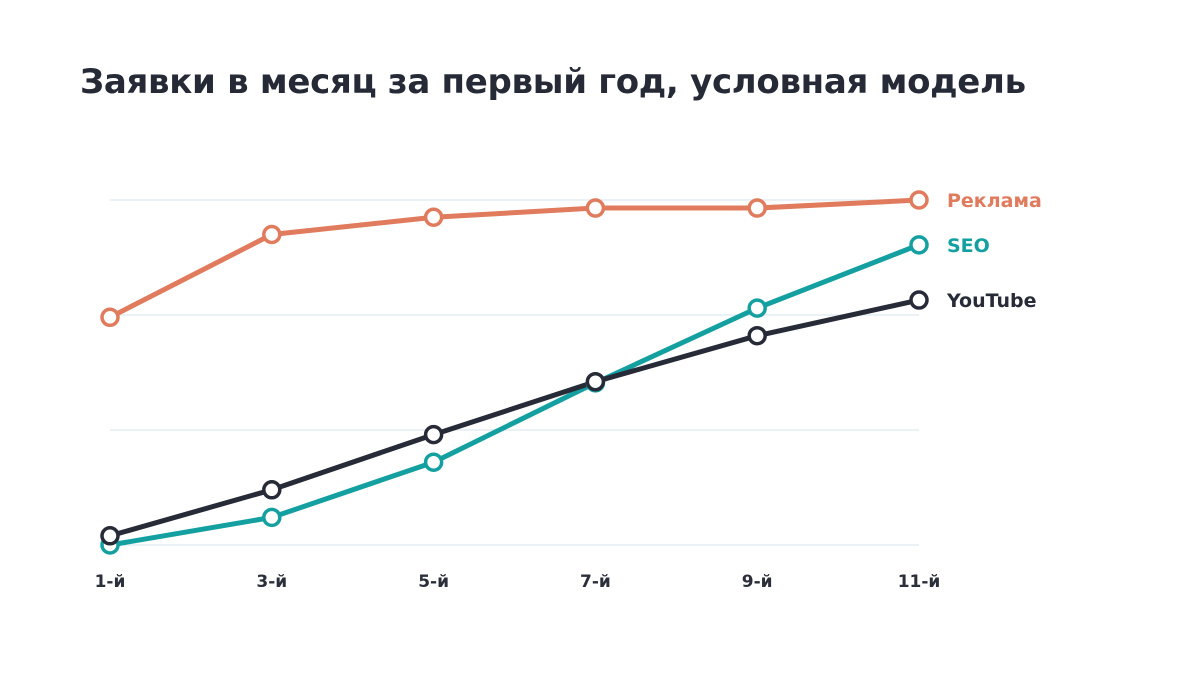  I want to click on x-tick-label: 3-й, so click(271, 582).